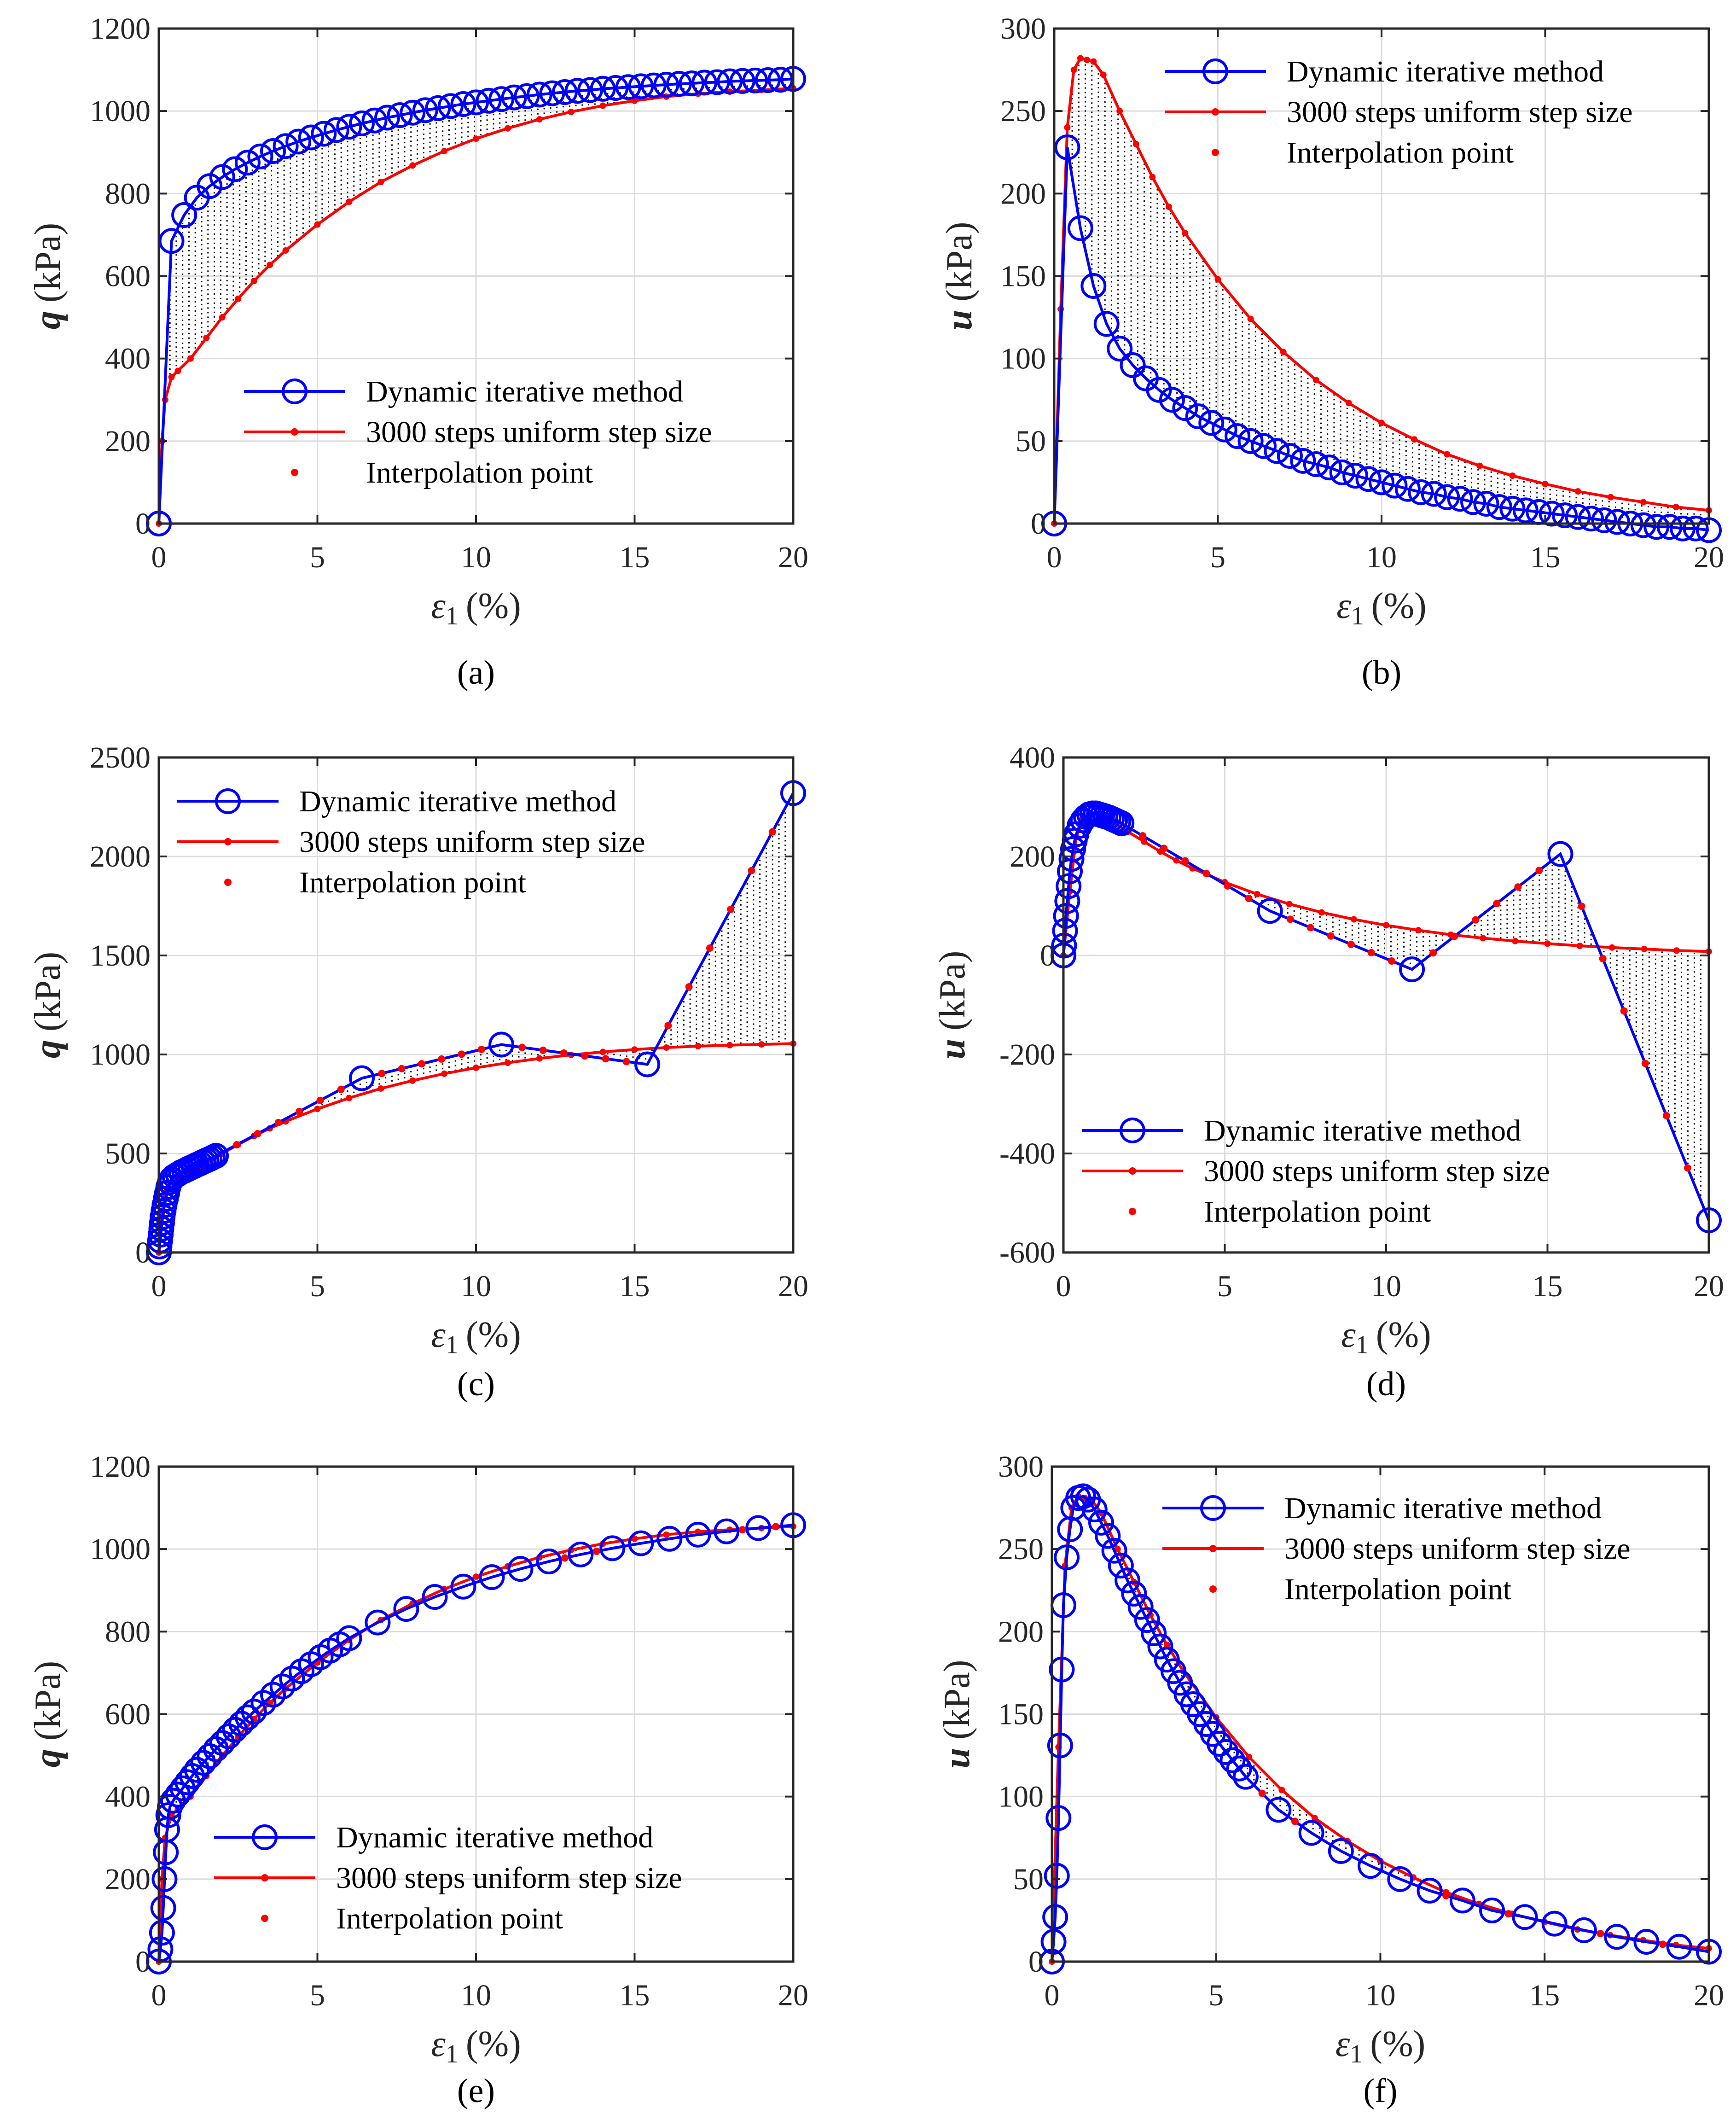 Image resolution: width=1736 pixels, height=2120 pixels. Describe the element at coordinates (1027, 1253) in the screenshot. I see `y-tick-label: -600` at that location.